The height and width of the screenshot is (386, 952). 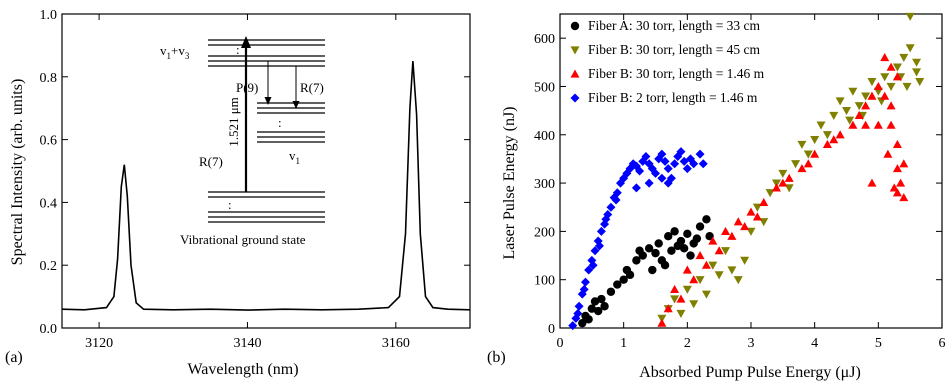 I want to click on ground-levels, so click(x=266, y=207).